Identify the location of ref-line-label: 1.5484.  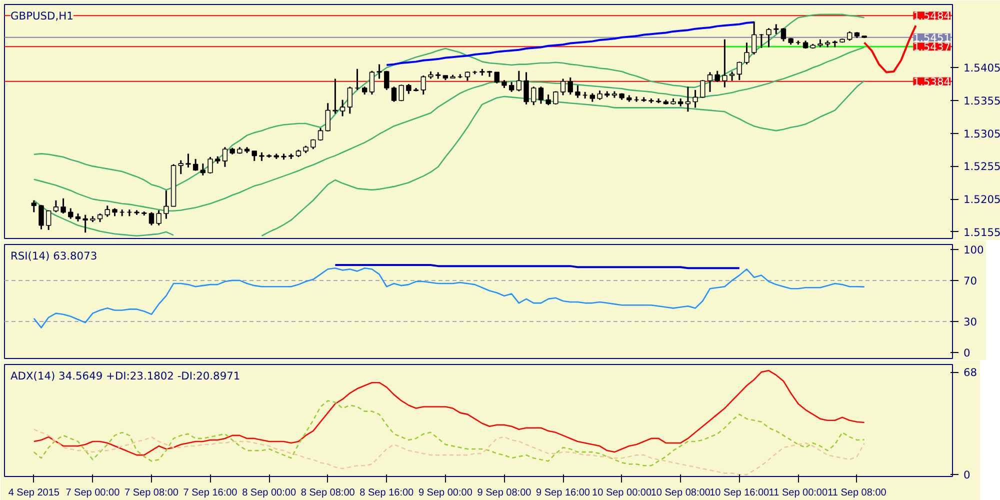
(932, 16).